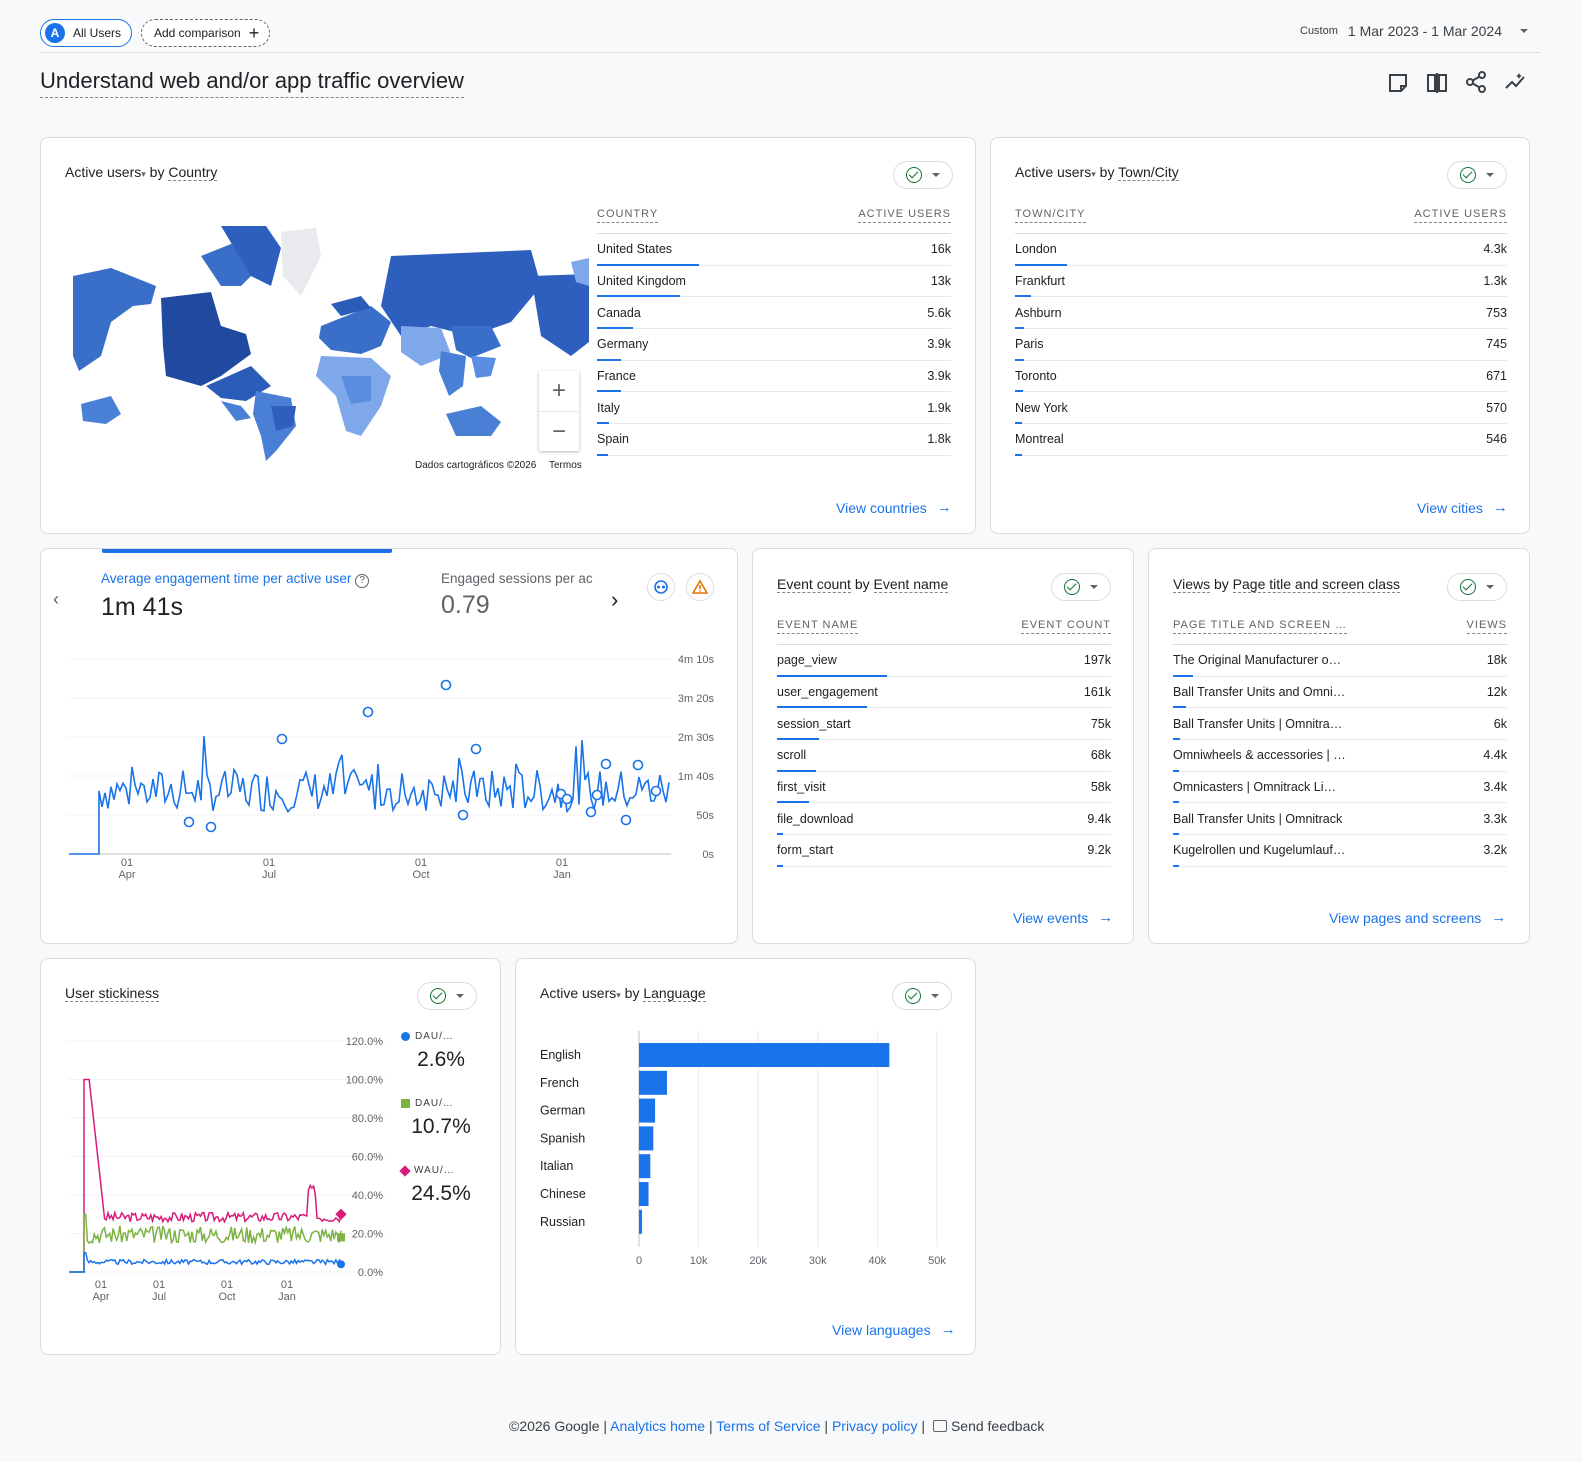 The image size is (1582, 1462). I want to click on language-card-status, so click(922, 996).